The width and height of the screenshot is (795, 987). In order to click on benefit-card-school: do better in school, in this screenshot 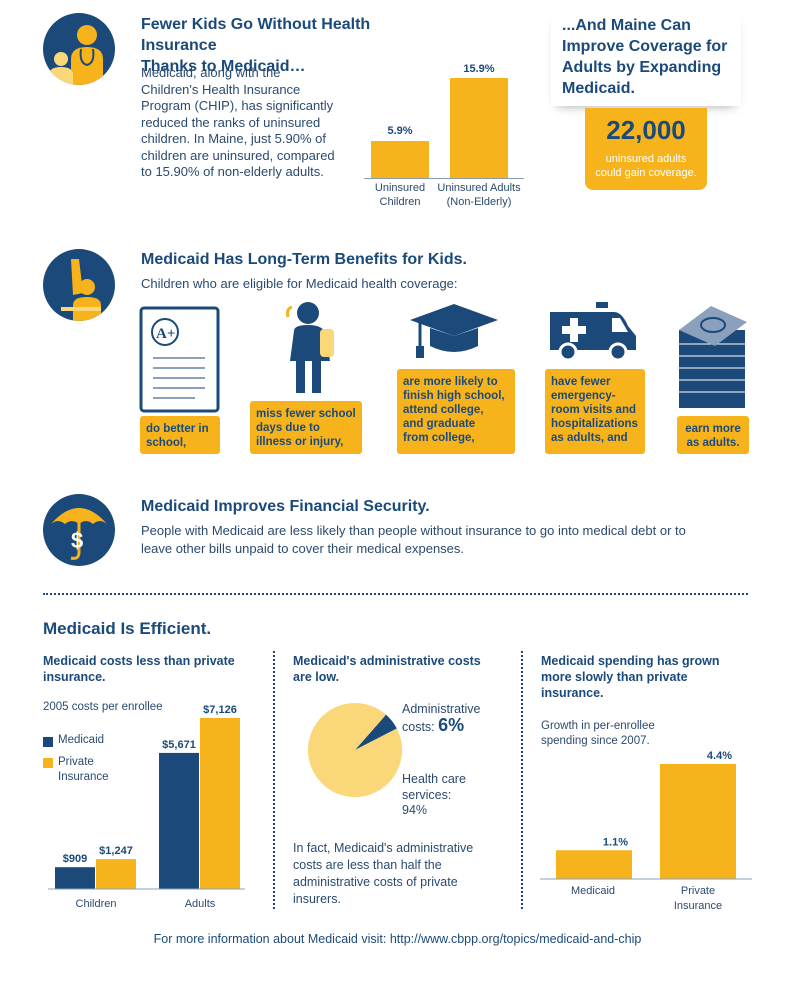, I will do `click(180, 435)`.